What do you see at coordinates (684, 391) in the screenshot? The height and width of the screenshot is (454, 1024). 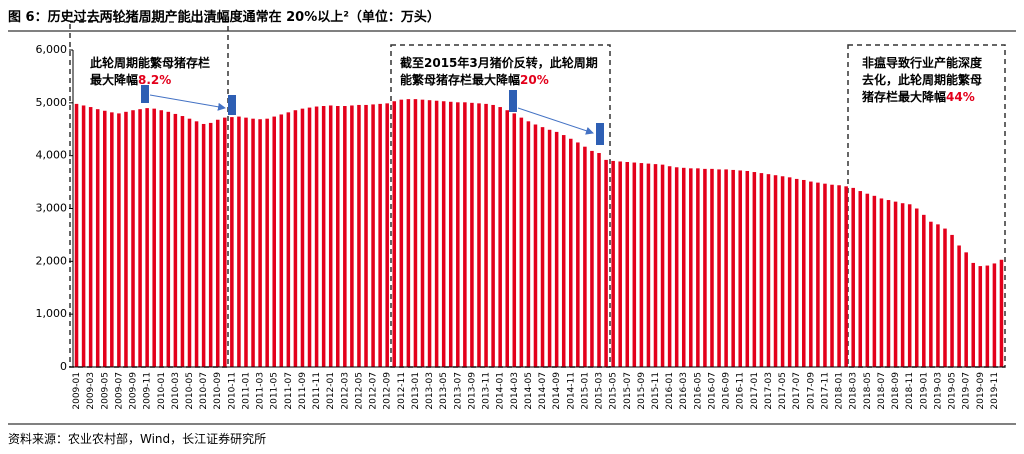 I see `x-tick-label: 2016-03` at bounding box center [684, 391].